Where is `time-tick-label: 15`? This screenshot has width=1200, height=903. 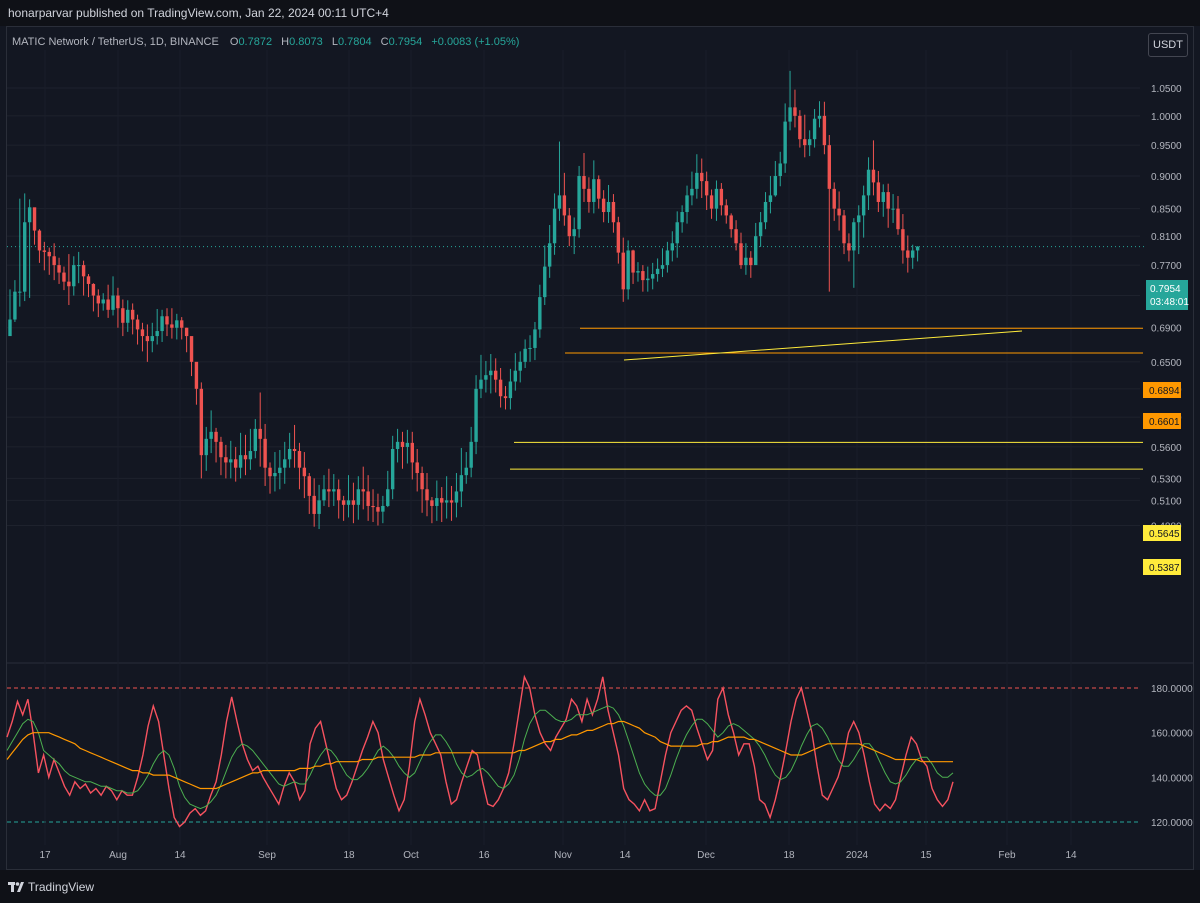
time-tick-label: 15 is located at coordinates (926, 855).